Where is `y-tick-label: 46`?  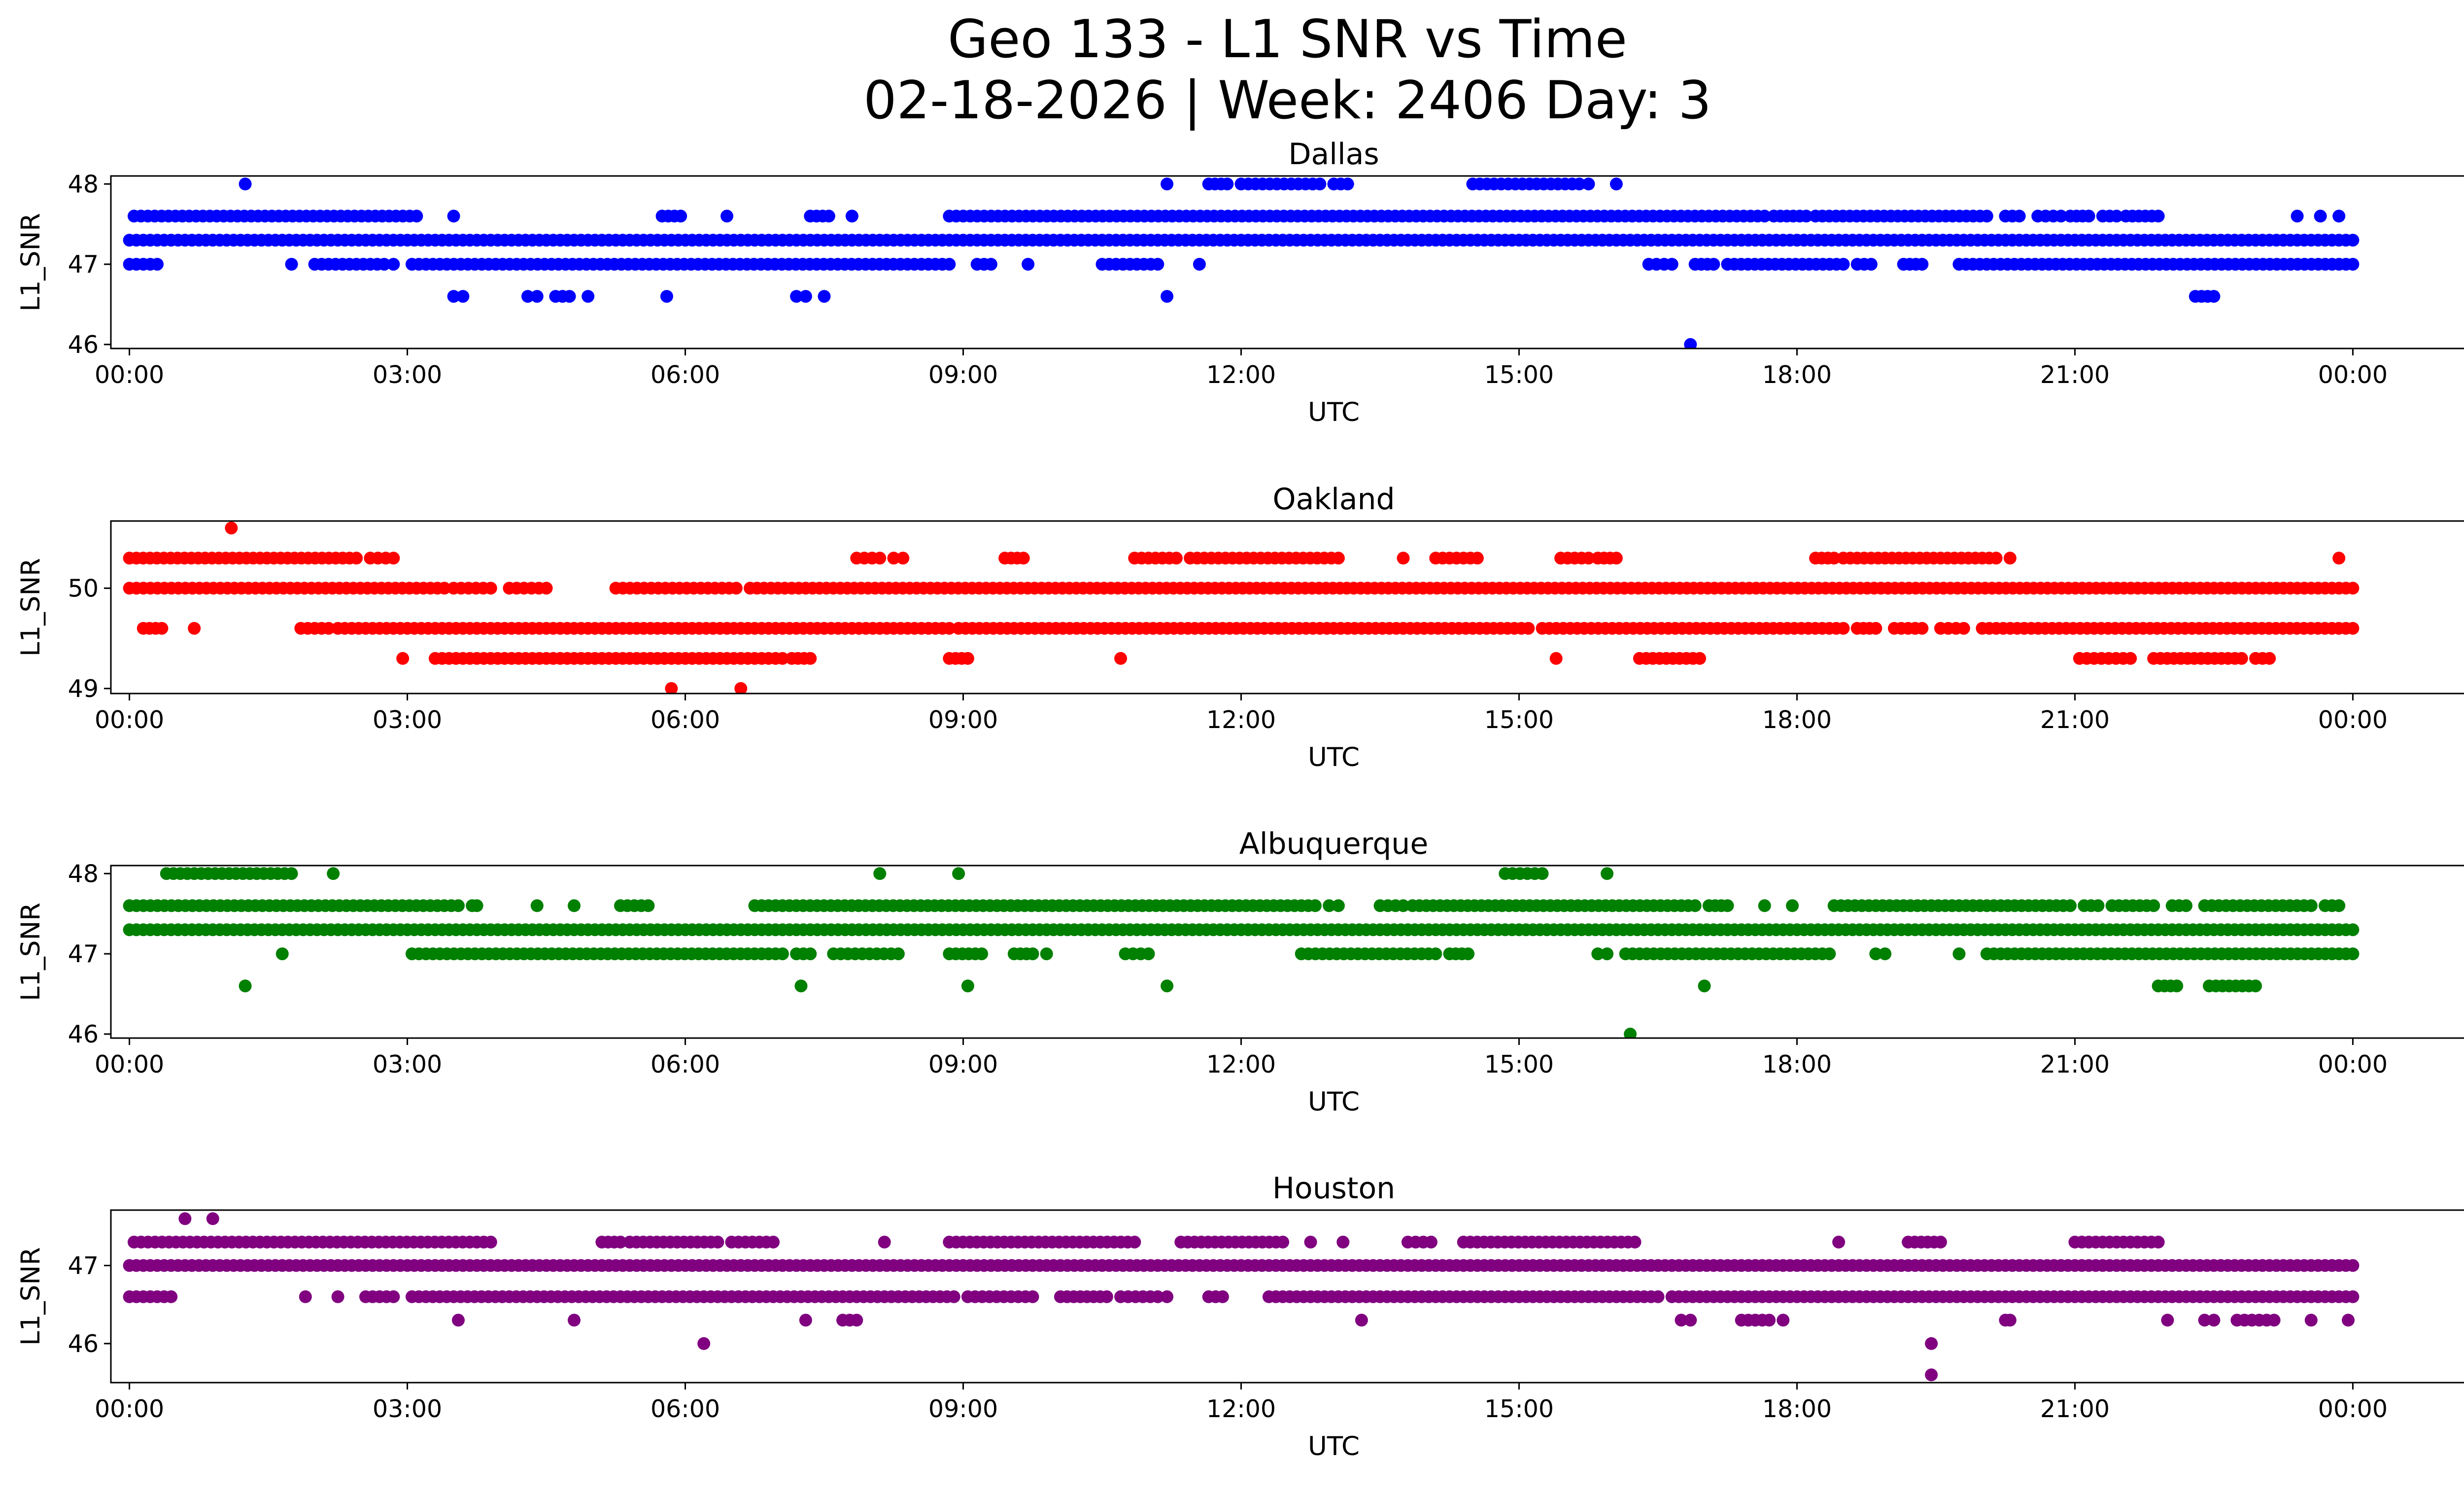 y-tick-label: 46 is located at coordinates (83, 1034).